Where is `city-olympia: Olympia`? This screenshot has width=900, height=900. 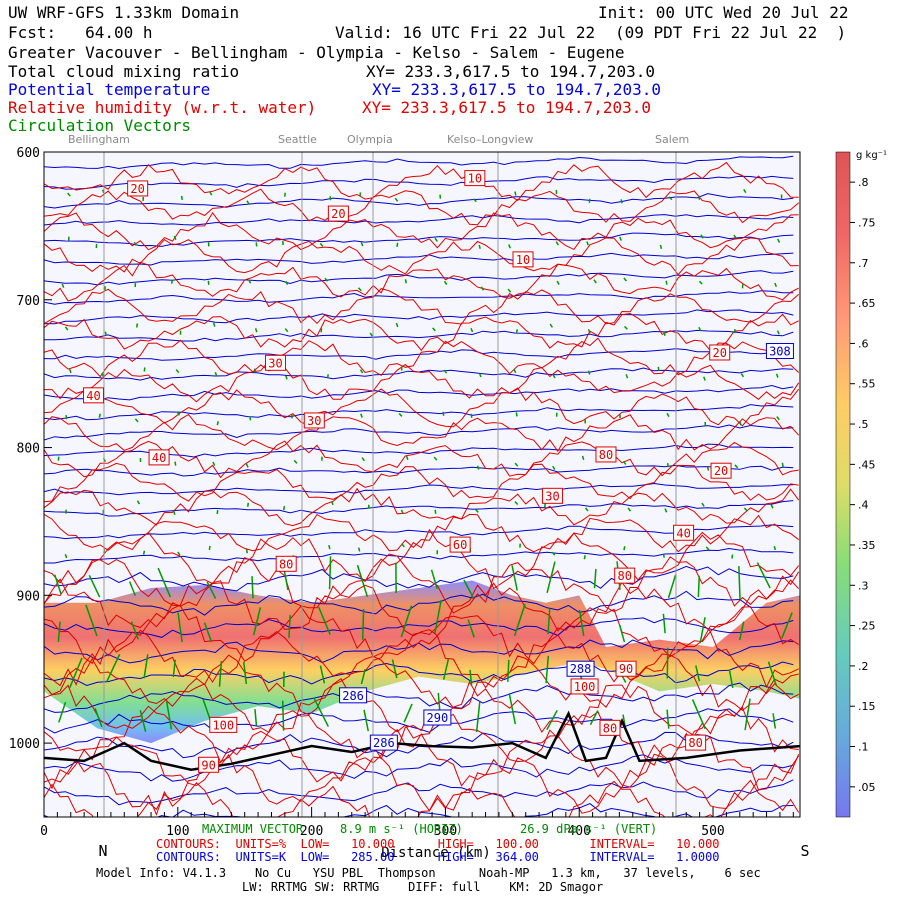 city-olympia: Olympia is located at coordinates (370, 139).